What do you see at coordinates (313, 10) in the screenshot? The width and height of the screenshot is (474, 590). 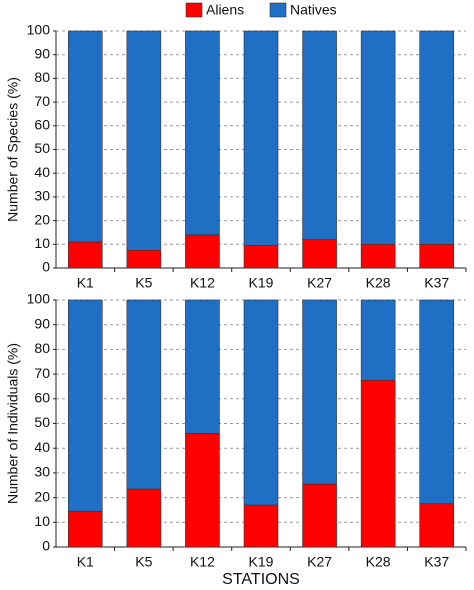 I see `legend-label: Natives` at bounding box center [313, 10].